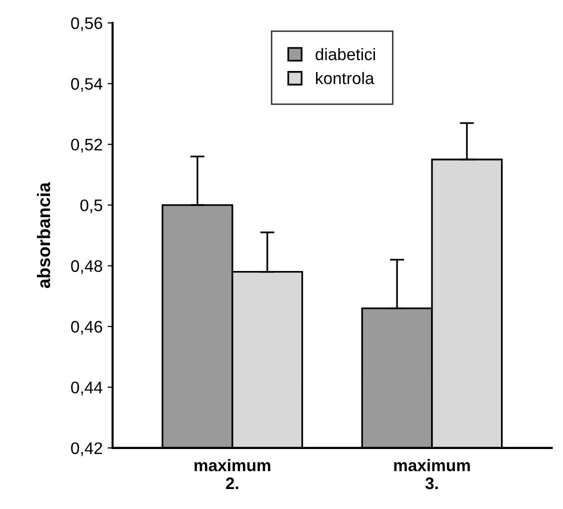 The height and width of the screenshot is (509, 563). Describe the element at coordinates (345, 54) in the screenshot. I see `legend-label: diabetici` at that location.